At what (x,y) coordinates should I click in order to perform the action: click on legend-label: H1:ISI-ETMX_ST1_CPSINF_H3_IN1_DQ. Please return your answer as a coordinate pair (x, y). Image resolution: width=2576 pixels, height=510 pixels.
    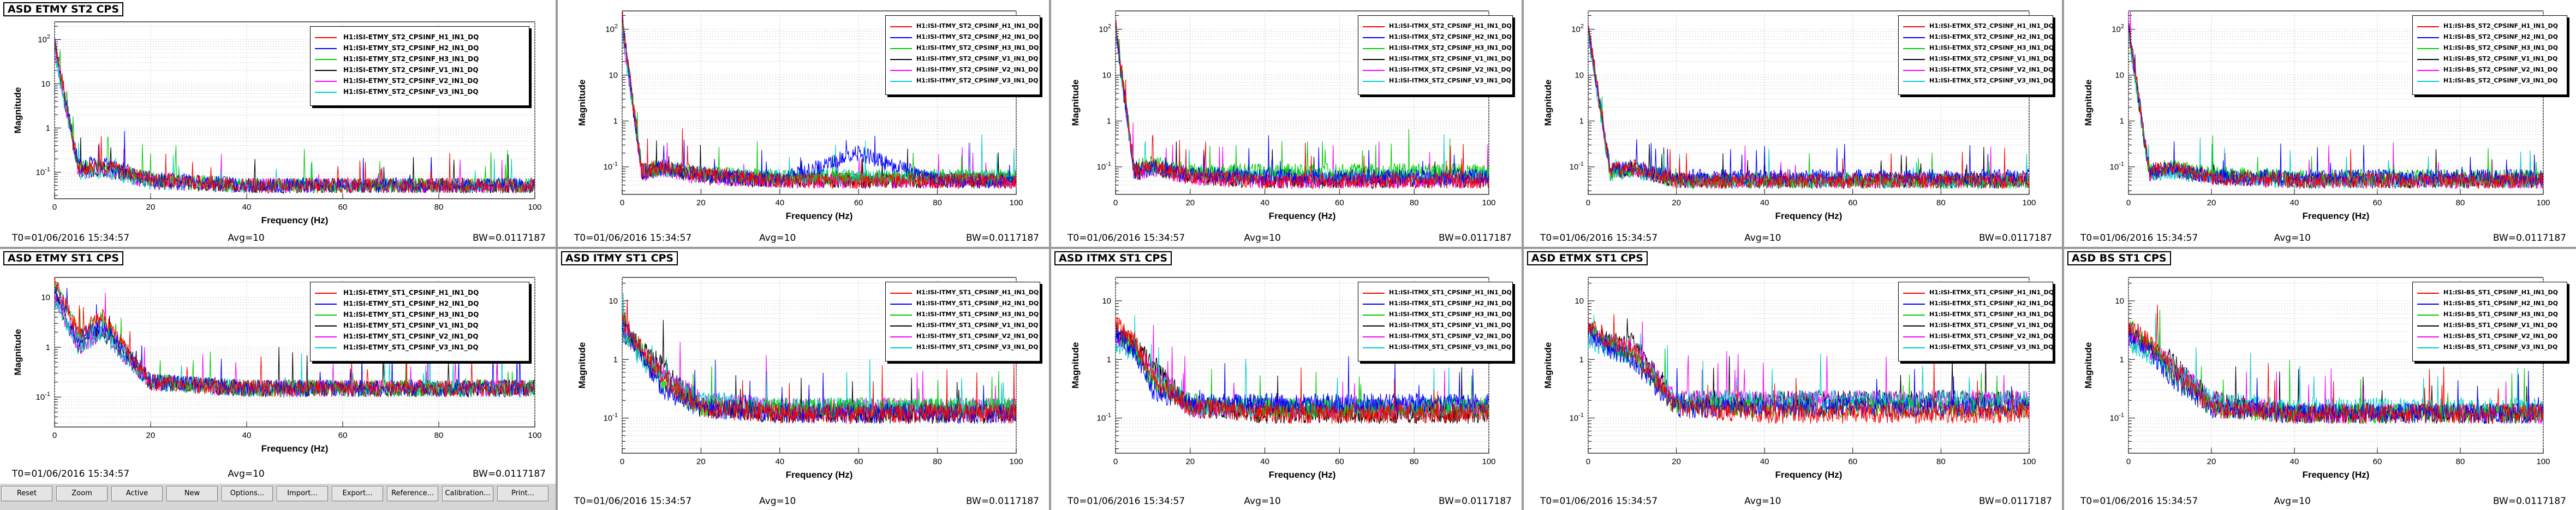
    Looking at the image, I should click on (1991, 314).